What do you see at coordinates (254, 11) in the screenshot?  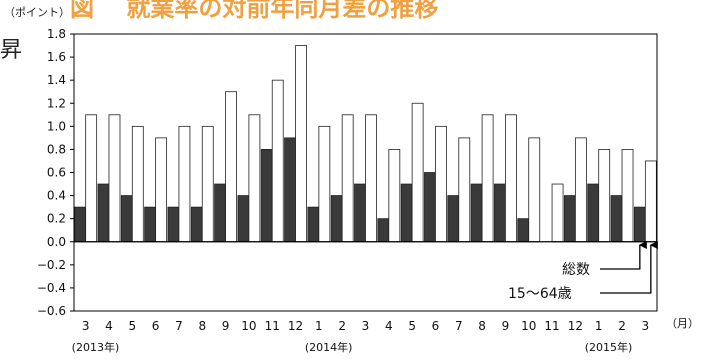 I see `chart-title-fragment: 図 就業率の対前年同月差の推移` at bounding box center [254, 11].